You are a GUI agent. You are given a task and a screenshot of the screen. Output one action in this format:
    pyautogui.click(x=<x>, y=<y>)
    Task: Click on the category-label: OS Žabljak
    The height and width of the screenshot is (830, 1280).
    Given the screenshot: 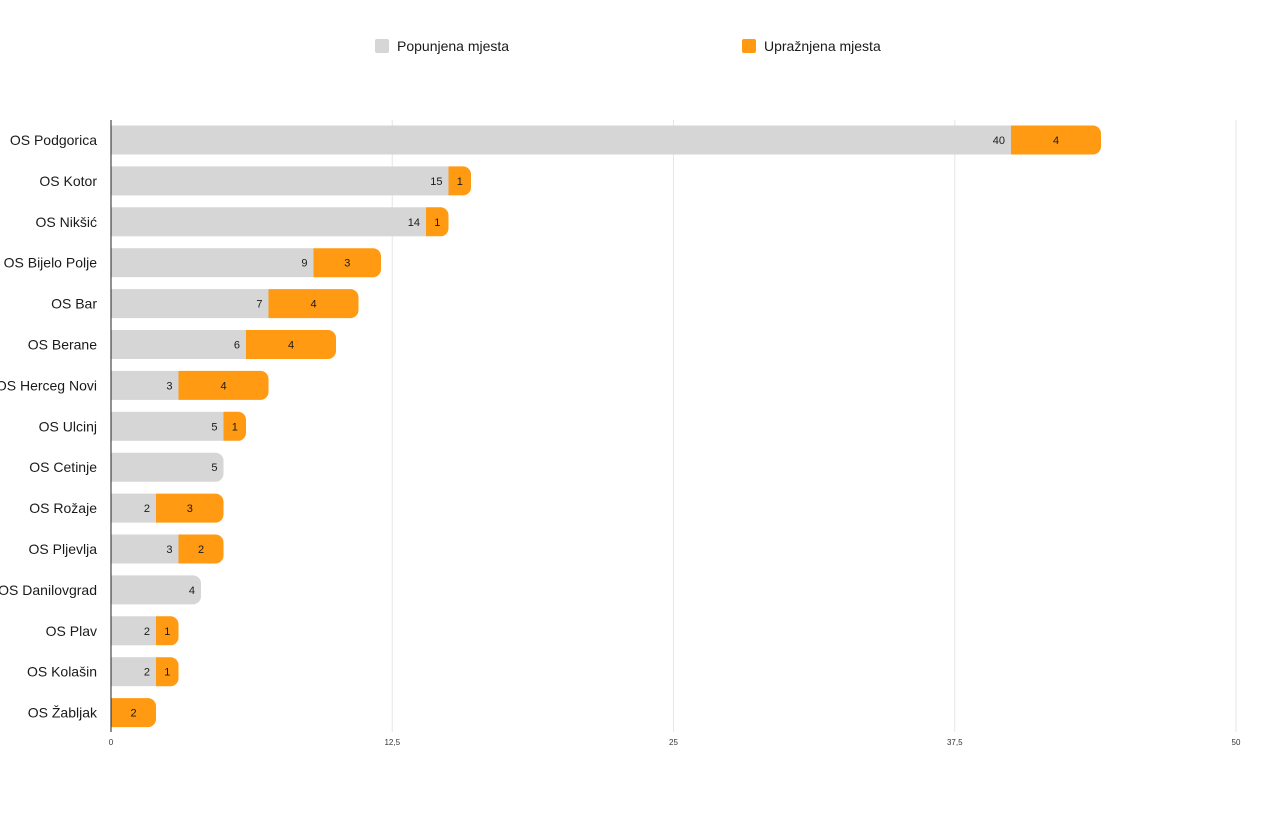 What is the action you would take?
    pyautogui.click(x=63, y=713)
    